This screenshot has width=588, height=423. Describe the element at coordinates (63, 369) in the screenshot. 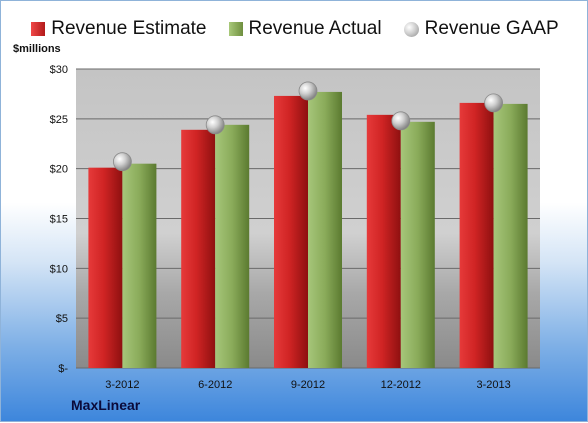

I see `y-tick-label: $-` at that location.